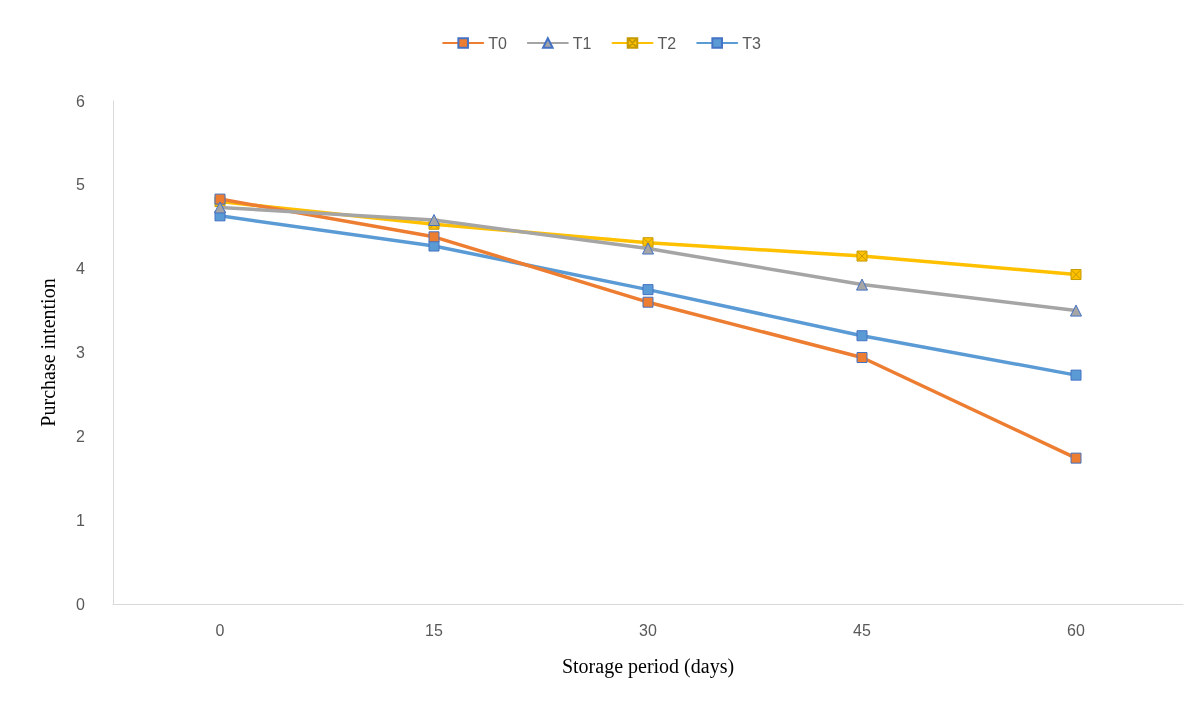 The image size is (1203, 711). I want to click on x-tick-label: 15, so click(434, 630).